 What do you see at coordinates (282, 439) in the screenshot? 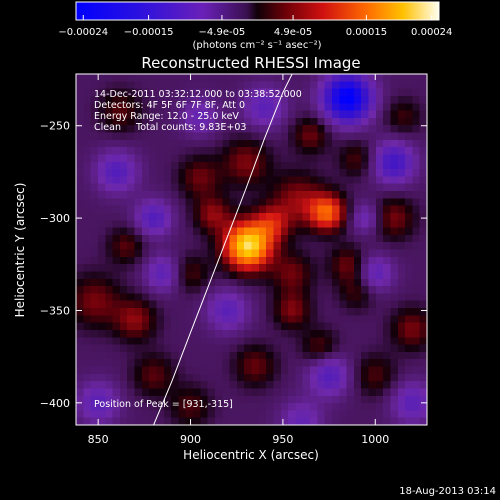
I see `x-tick-label: 950` at bounding box center [282, 439].